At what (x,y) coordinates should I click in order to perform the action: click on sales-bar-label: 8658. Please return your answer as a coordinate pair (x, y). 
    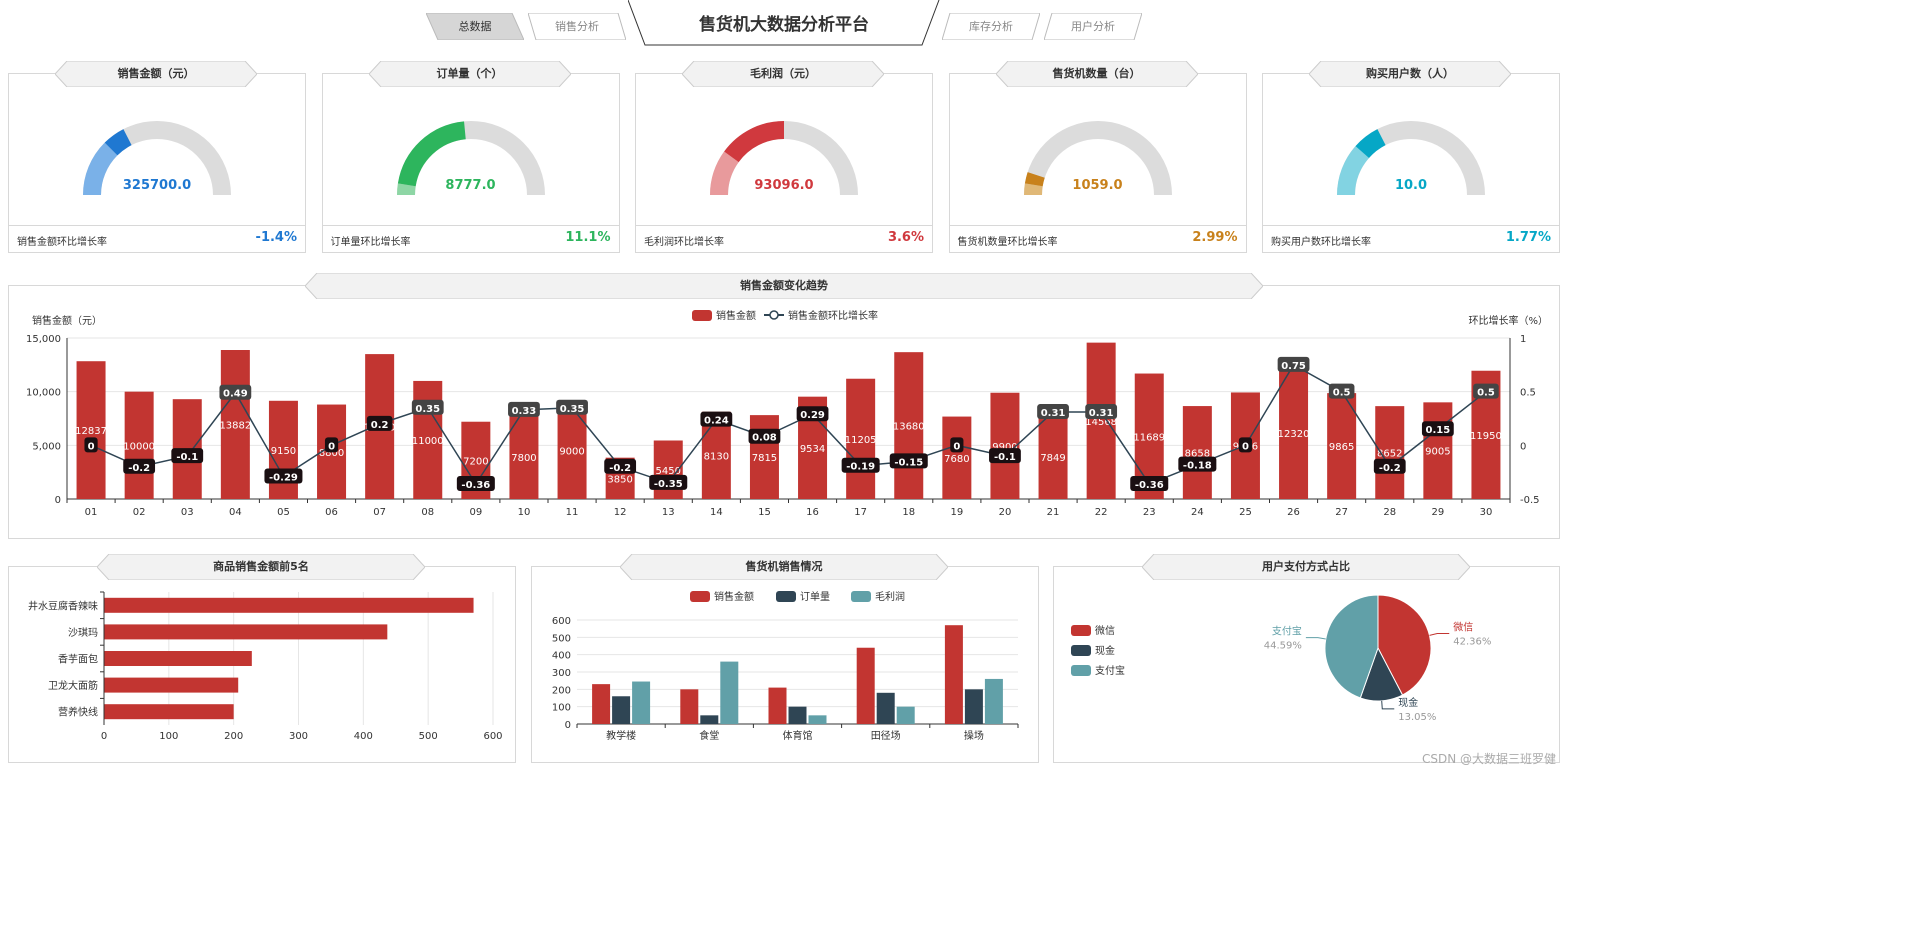
    Looking at the image, I should click on (1197, 454).